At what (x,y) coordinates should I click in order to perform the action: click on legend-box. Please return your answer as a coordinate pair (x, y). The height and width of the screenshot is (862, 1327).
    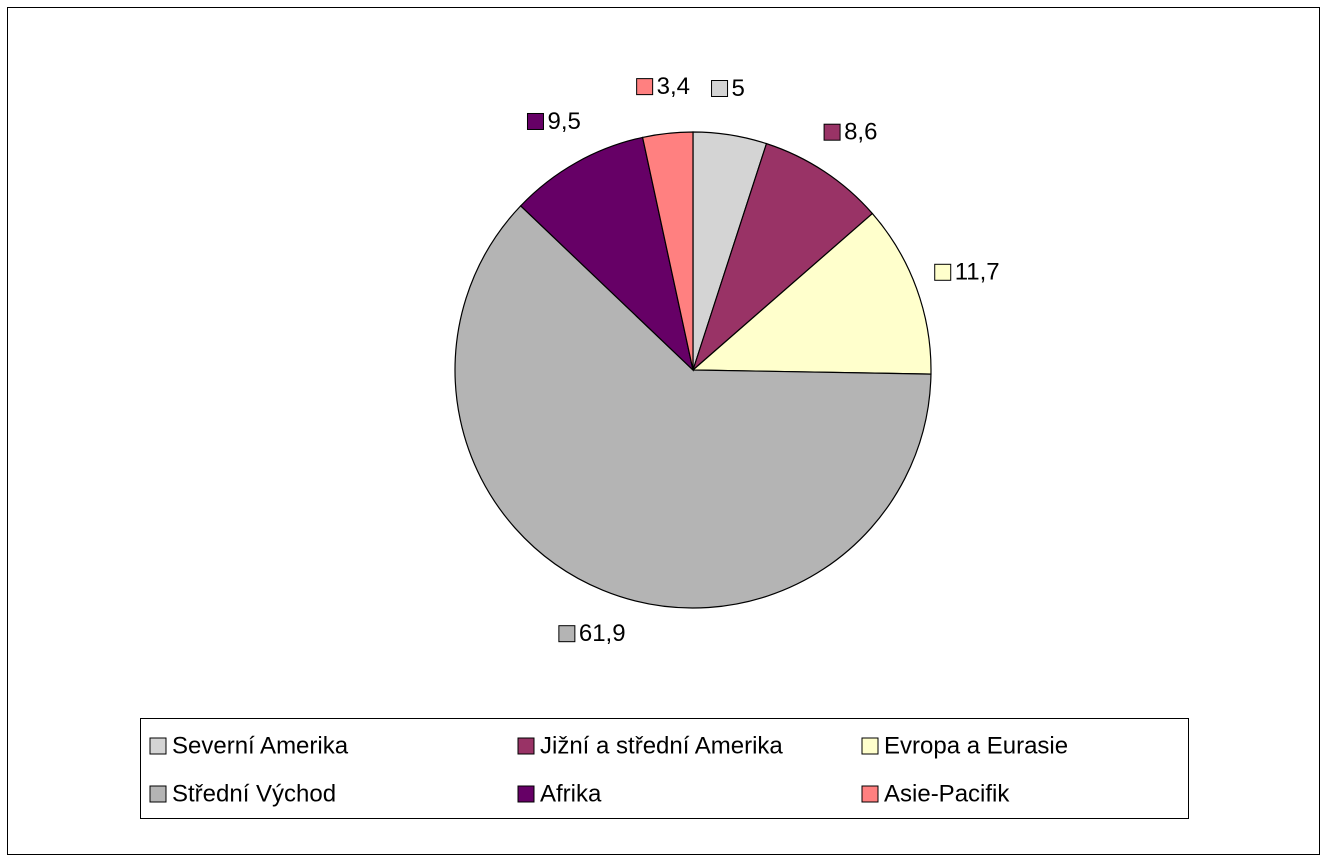
    Looking at the image, I should click on (664, 768).